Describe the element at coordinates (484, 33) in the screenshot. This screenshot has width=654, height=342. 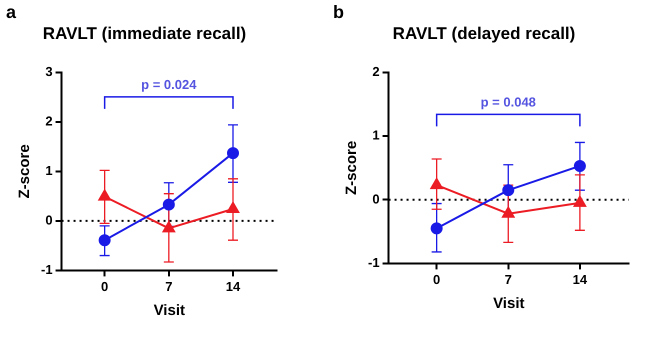
I see `chart-title: RAVLT (delayed recall)` at that location.